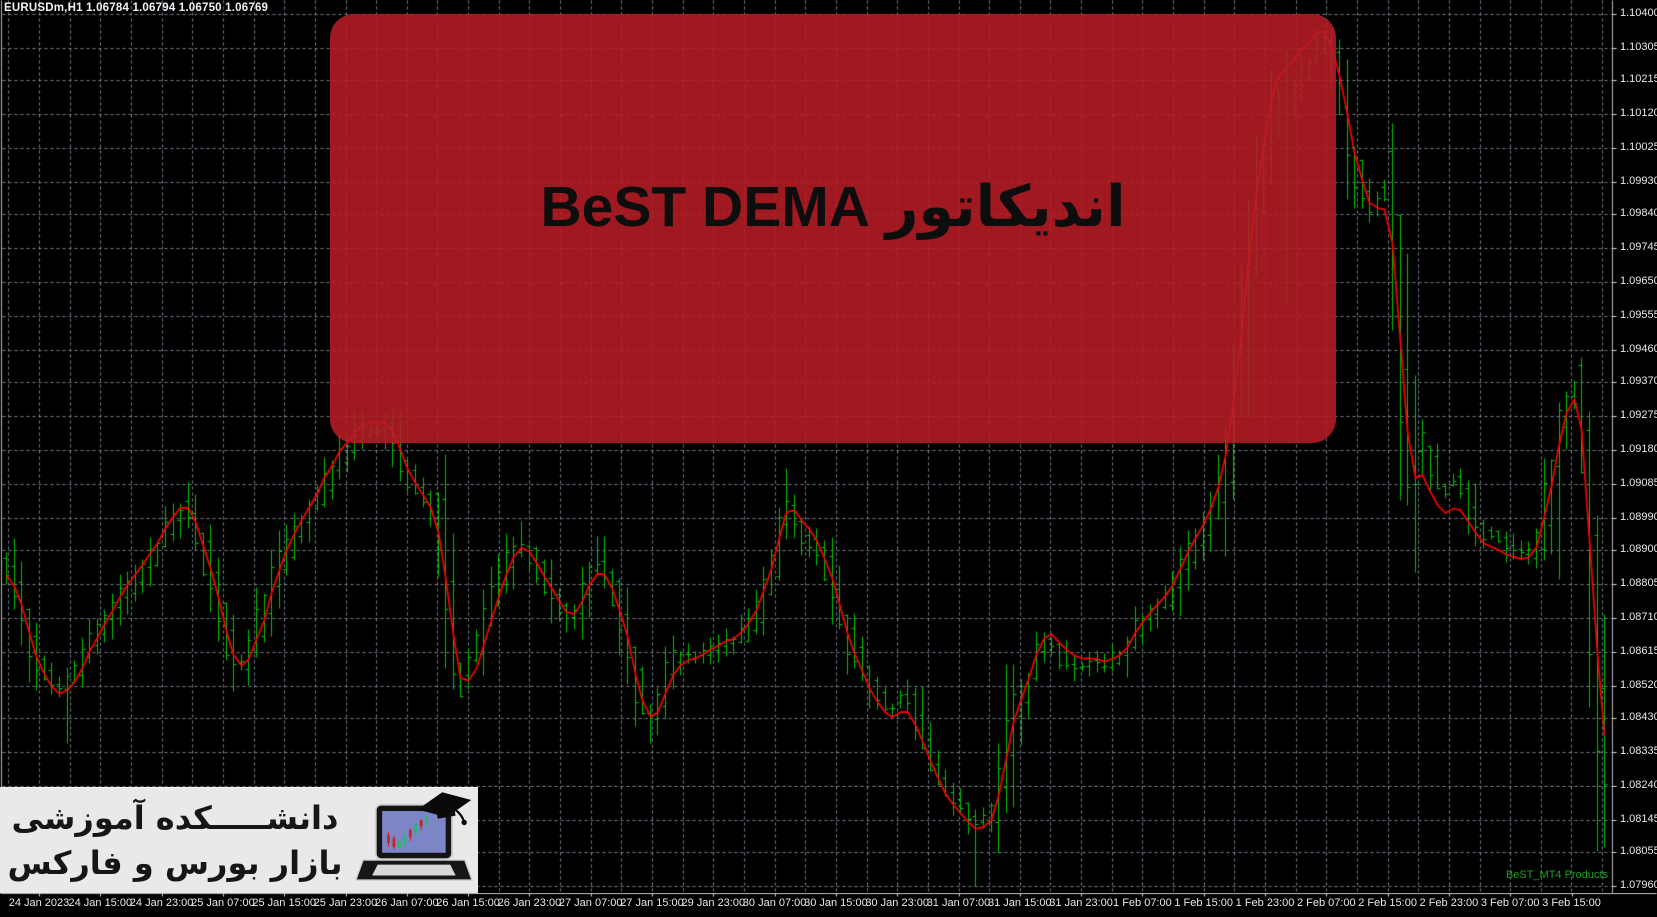  What do you see at coordinates (100, 903) in the screenshot?
I see `time-axis-label: 24 Jan 15:00` at bounding box center [100, 903].